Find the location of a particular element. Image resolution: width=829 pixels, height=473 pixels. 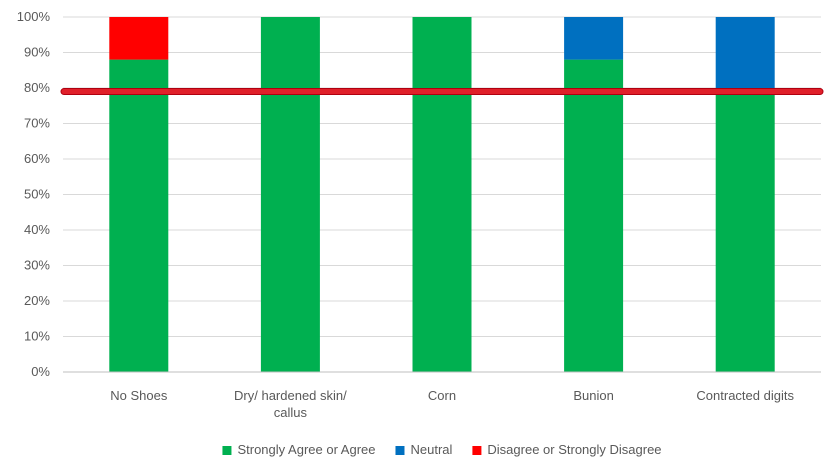

y-tick-label: 30% is located at coordinates (37, 265).